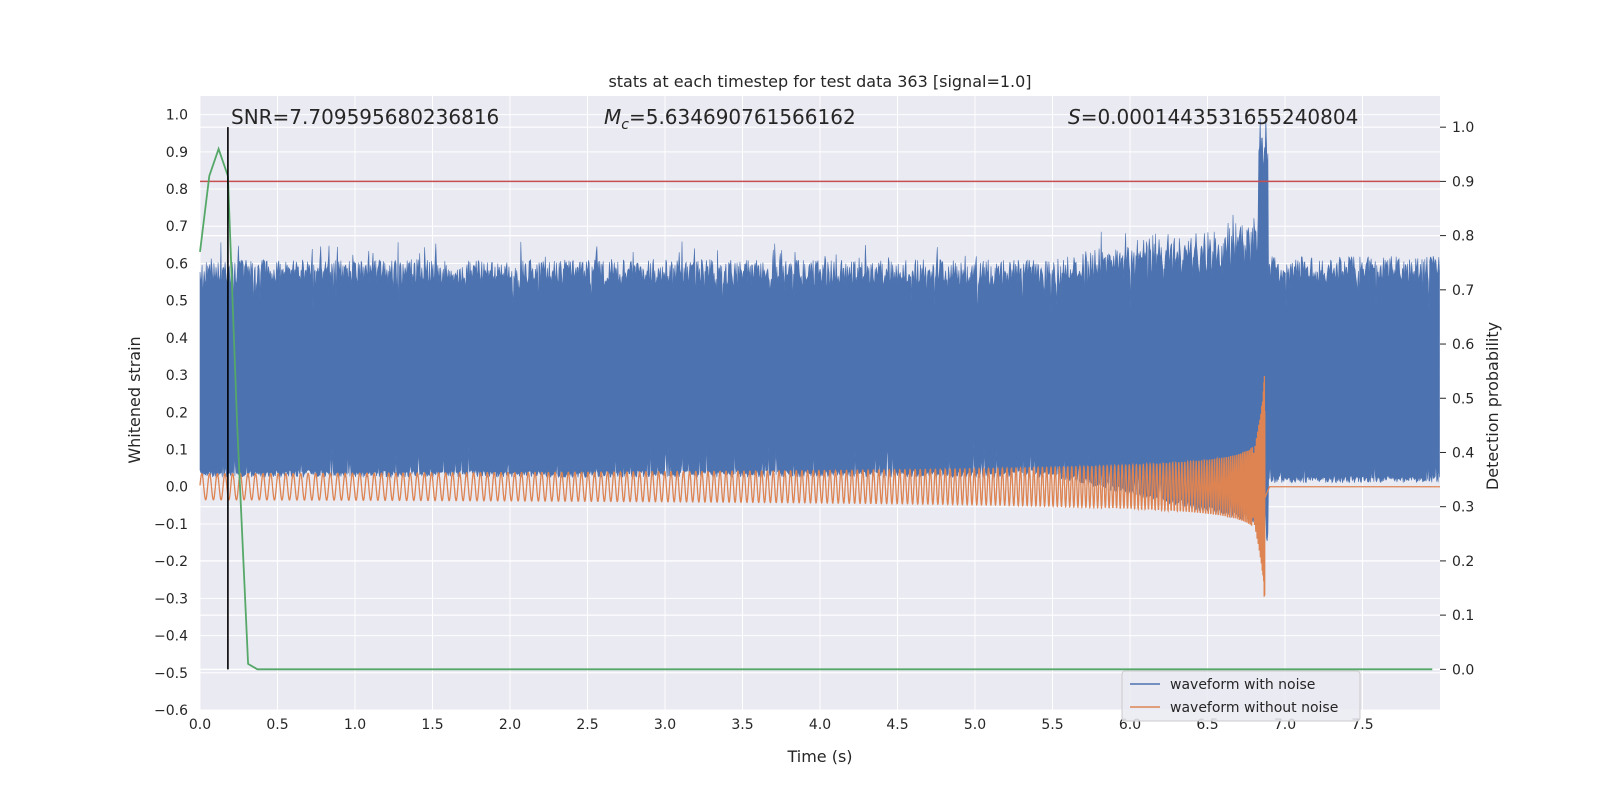  What do you see at coordinates (975, 725) in the screenshot?
I see `x-tick-label: 5.0` at bounding box center [975, 725].